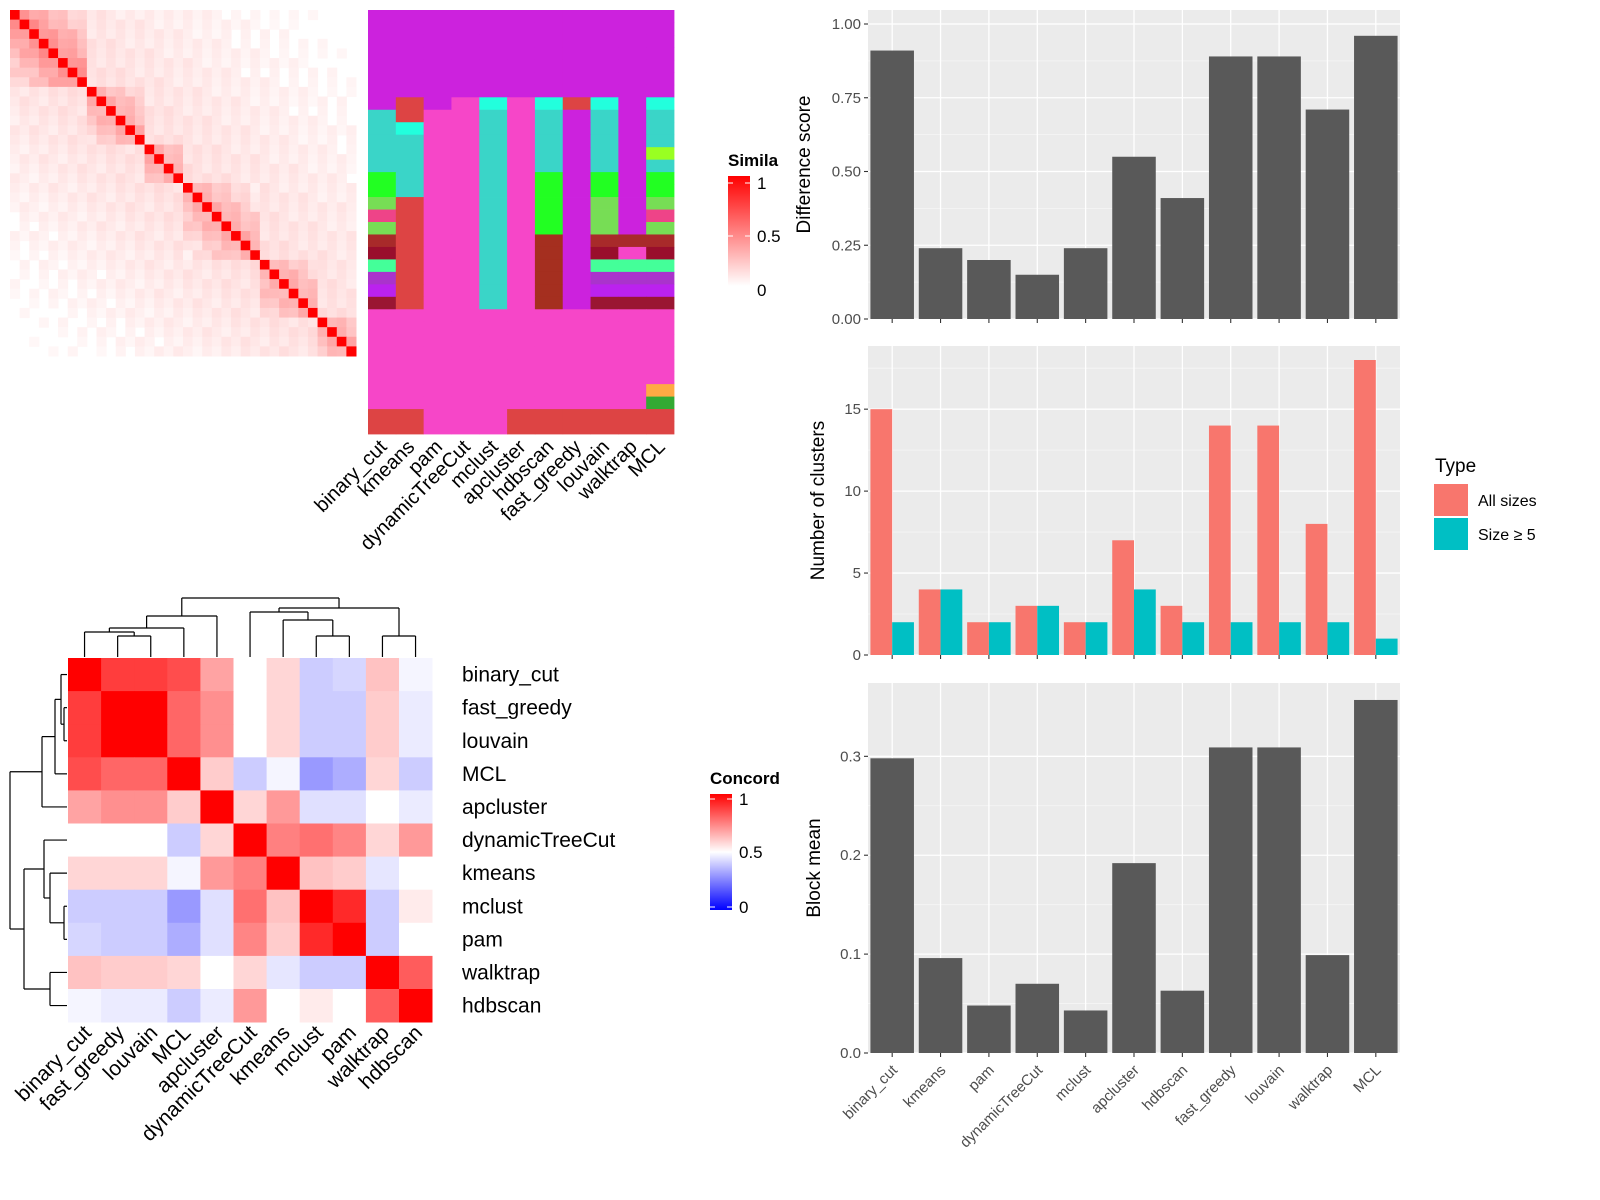 The height and width of the screenshot is (1200, 1600). Describe the element at coordinates (1002, 1106) in the screenshot. I see `x-tick-label: dynamicTreeCut` at that location.